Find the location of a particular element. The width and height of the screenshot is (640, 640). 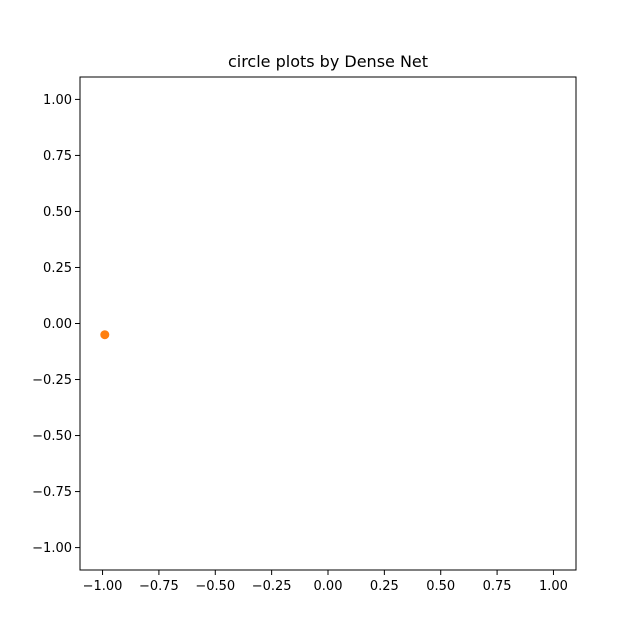

scatter-point is located at coordinates (105, 335).